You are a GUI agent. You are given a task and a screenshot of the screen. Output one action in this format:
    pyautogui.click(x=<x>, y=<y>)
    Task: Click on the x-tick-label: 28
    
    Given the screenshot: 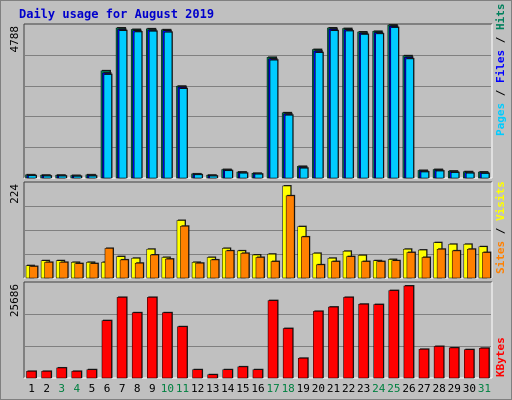 What is the action you would take?
    pyautogui.click(x=439, y=388)
    